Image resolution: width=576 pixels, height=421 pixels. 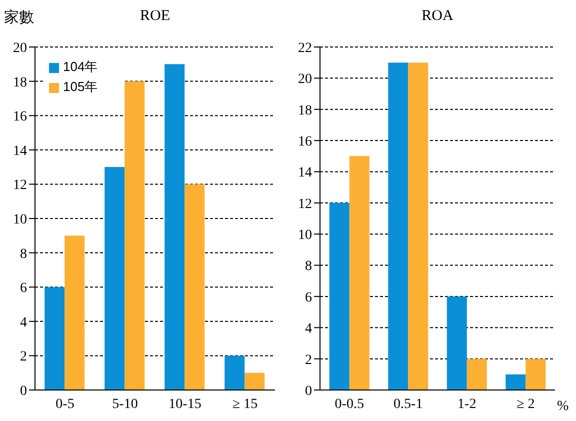 I want to click on x-tick-label: 10-15, so click(x=185, y=404).